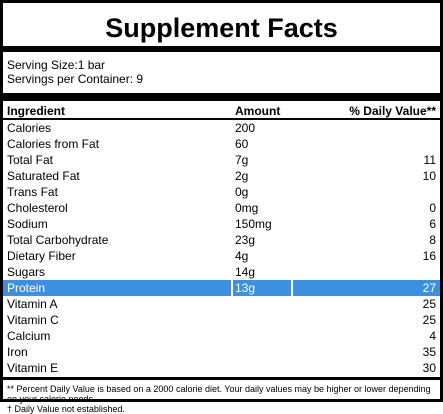 This screenshot has width=443, height=414. What do you see at coordinates (221, 176) in the screenshot?
I see `table-row: Saturated Fat 2g 10` at bounding box center [221, 176].